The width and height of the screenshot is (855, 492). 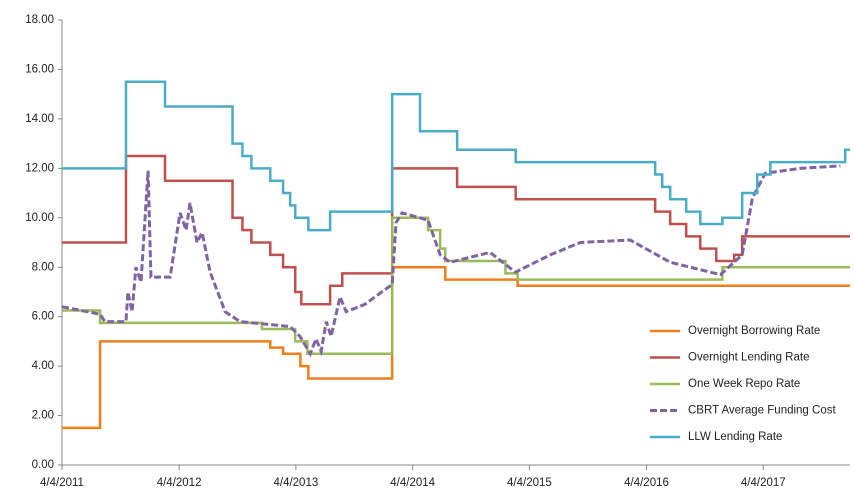 What do you see at coordinates (748, 358) in the screenshot?
I see `legend-label: Overnight Lending Rate` at bounding box center [748, 358].